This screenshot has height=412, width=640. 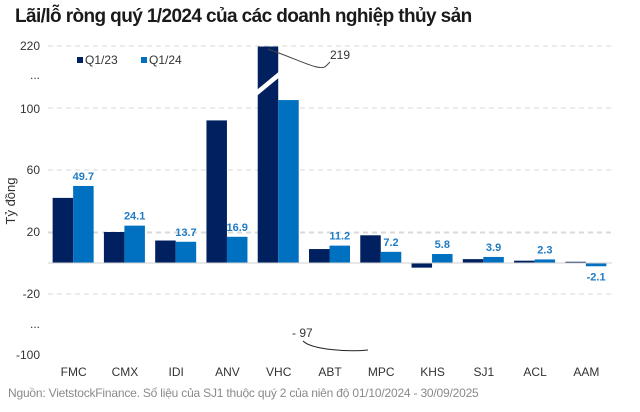 What do you see at coordinates (483, 372) in the screenshot?
I see `x-category-label: SJ1` at bounding box center [483, 372].